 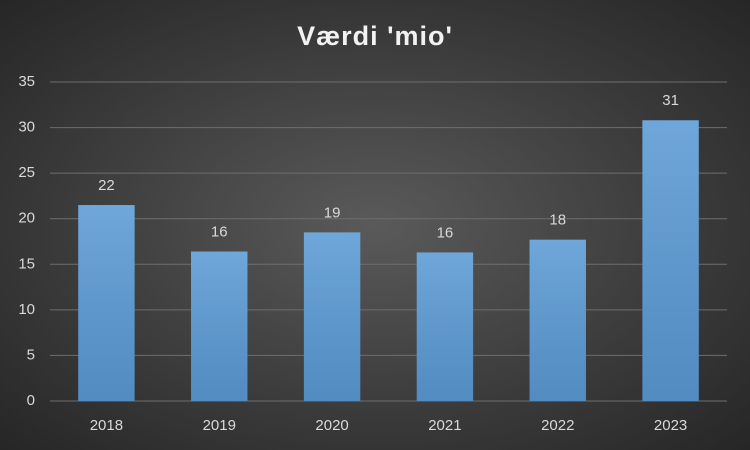 What do you see at coordinates (26, 127) in the screenshot?
I see `y-tick-label: 30` at bounding box center [26, 127].